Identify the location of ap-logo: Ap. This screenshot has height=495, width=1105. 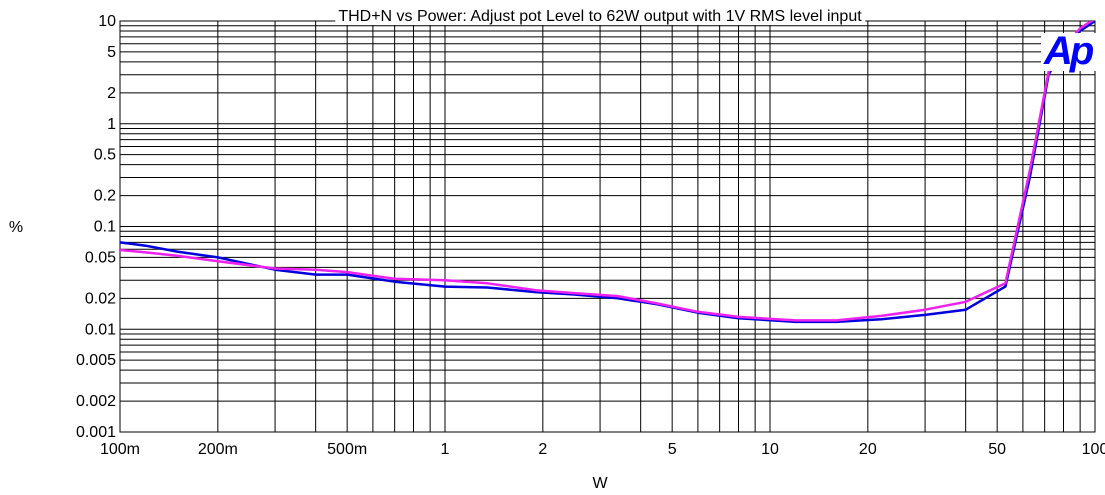
(1068, 51).